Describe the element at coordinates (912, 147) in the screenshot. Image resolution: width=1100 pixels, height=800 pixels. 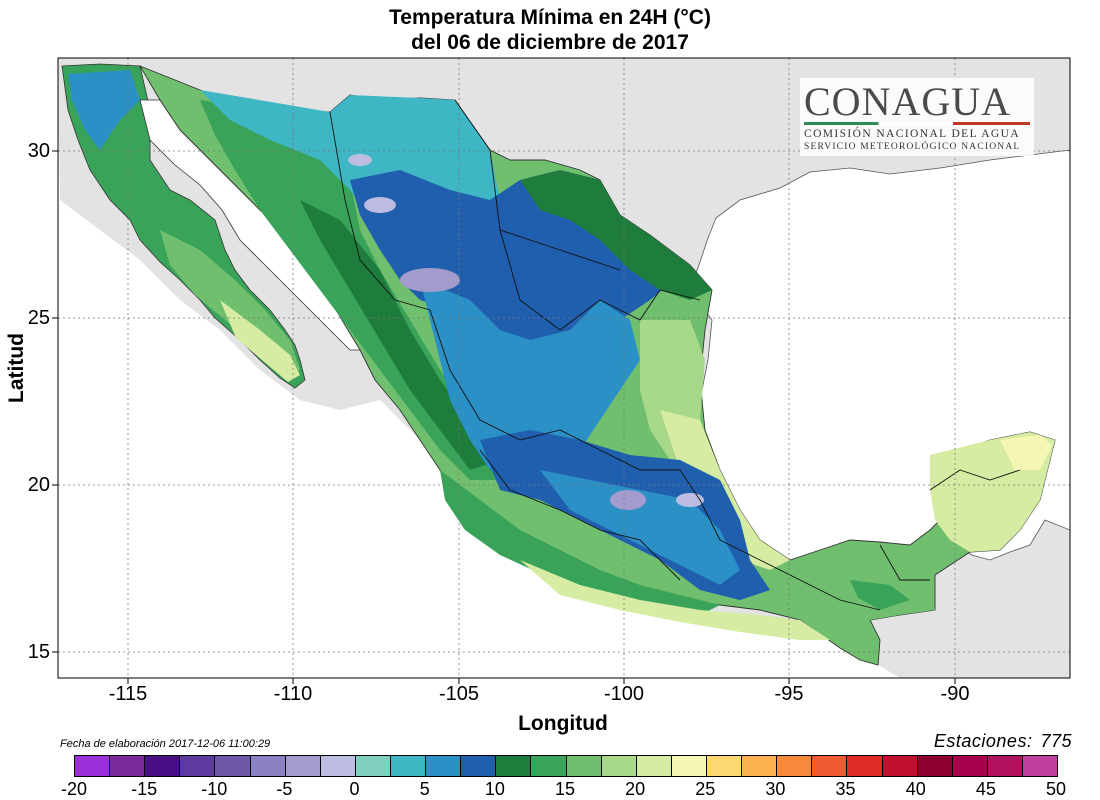
I see `logo-subtitle-2: SERVICIO METEOROLÓGICO NACIONAL` at that location.